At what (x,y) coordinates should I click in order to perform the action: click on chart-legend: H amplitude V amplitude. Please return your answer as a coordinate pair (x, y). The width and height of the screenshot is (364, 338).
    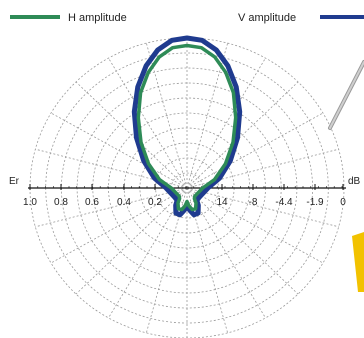
    Looking at the image, I should click on (187, 18).